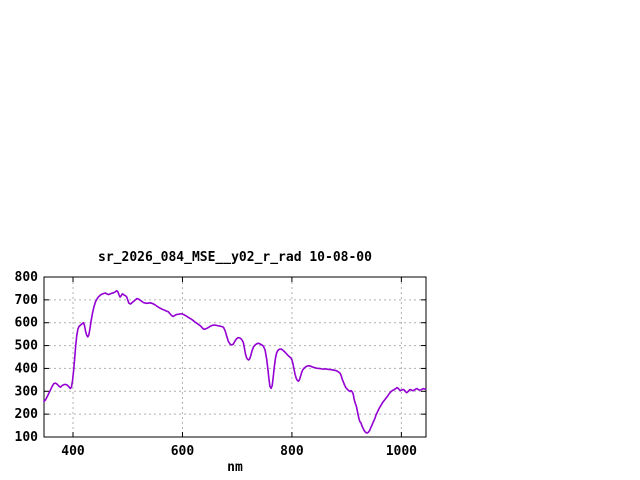 The image size is (640, 480). What do you see at coordinates (27, 346) in the screenshot?
I see `y-tick-label: 500` at bounding box center [27, 346].